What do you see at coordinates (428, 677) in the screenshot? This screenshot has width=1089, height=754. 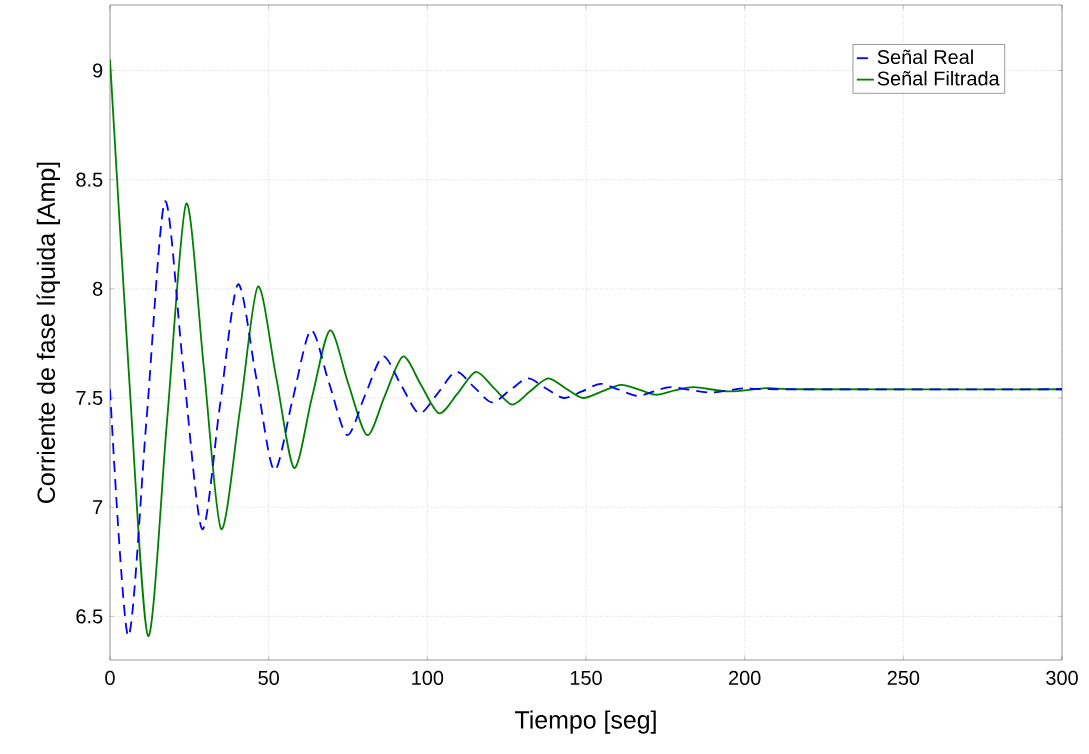 I see `x-tick-label: 100` at bounding box center [428, 677].